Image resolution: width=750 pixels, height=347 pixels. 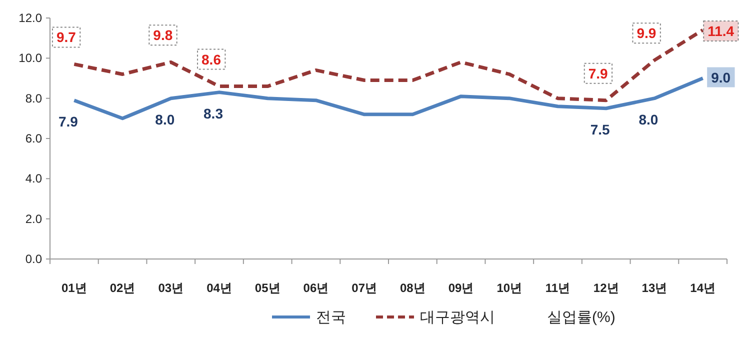 What do you see at coordinates (33, 219) in the screenshot?
I see `y-tick-label: 2.0` at bounding box center [33, 219].